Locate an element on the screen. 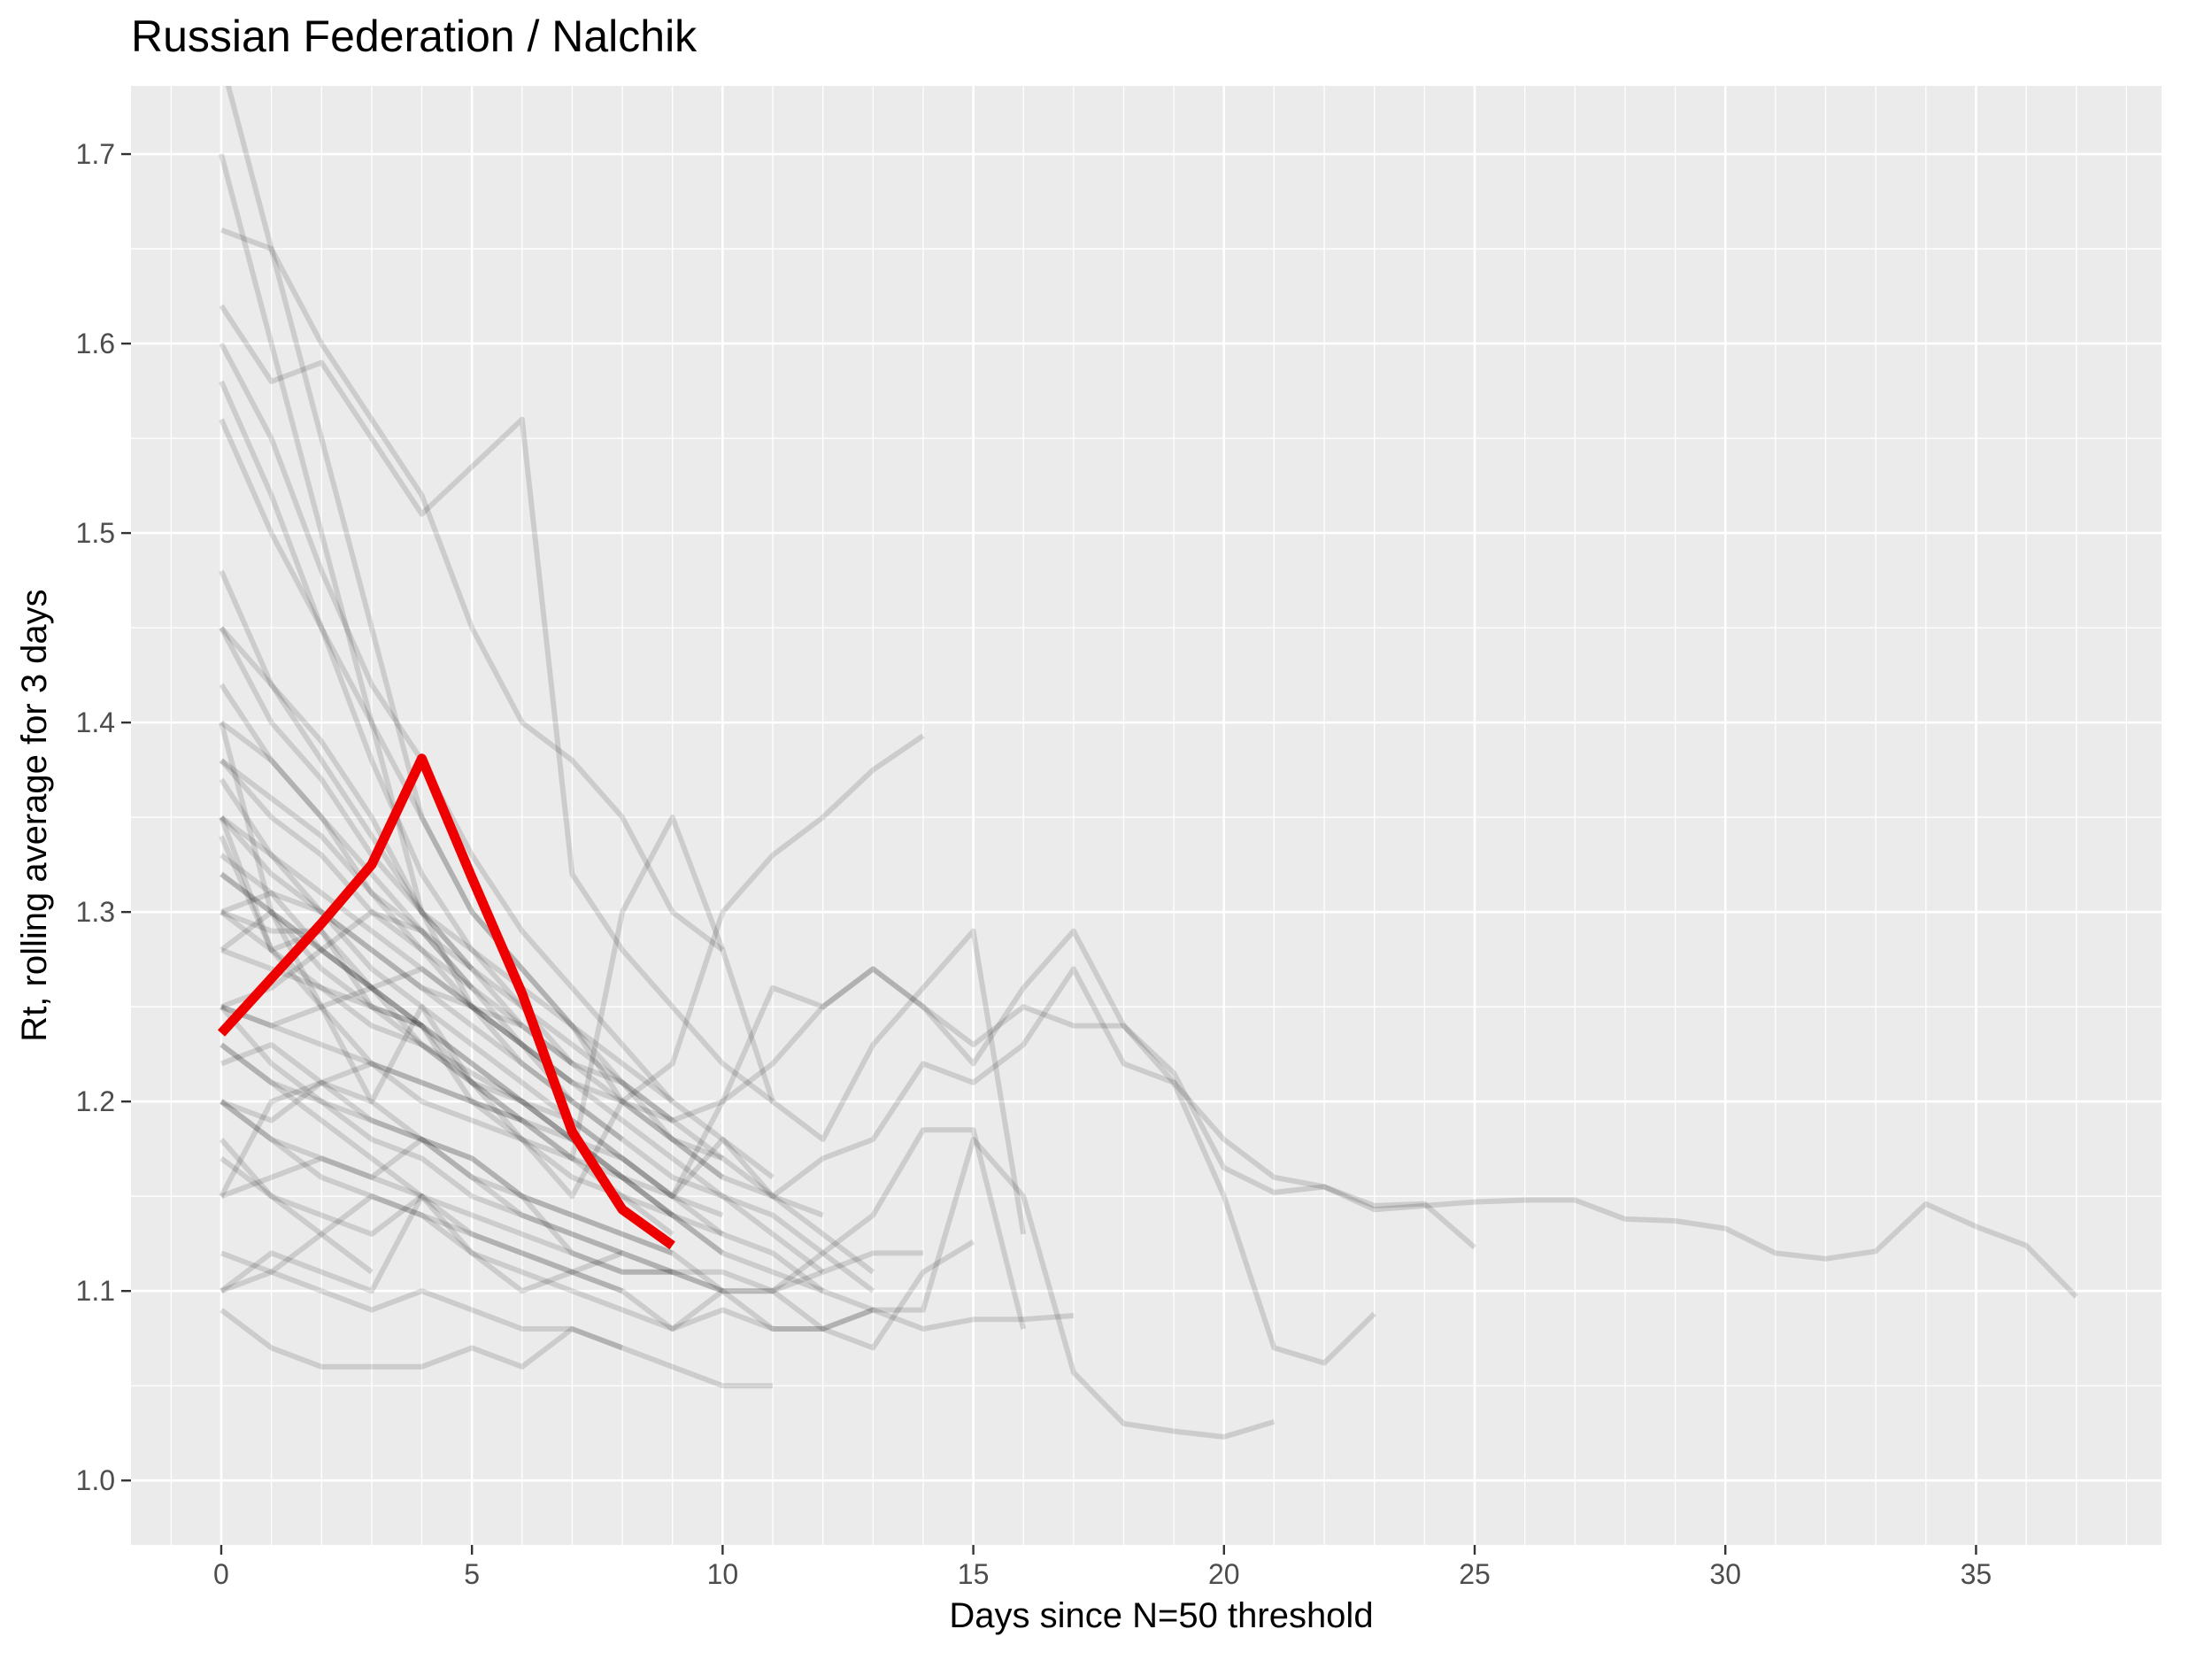  x-tick-label: 5 is located at coordinates (472, 1574).